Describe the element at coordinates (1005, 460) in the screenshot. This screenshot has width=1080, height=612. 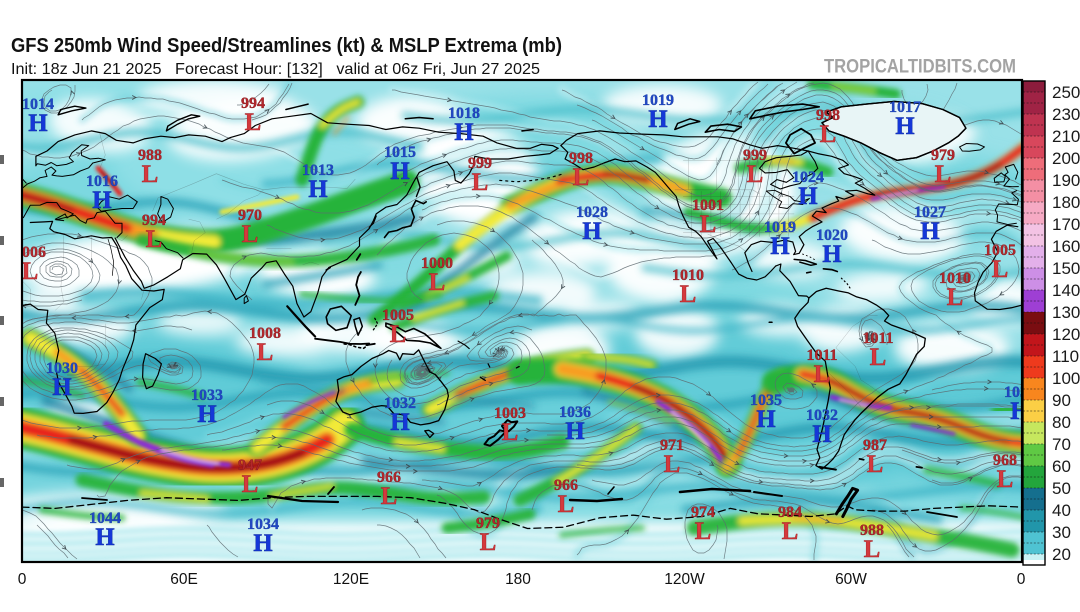
I see `svg-text: 968` at that location.